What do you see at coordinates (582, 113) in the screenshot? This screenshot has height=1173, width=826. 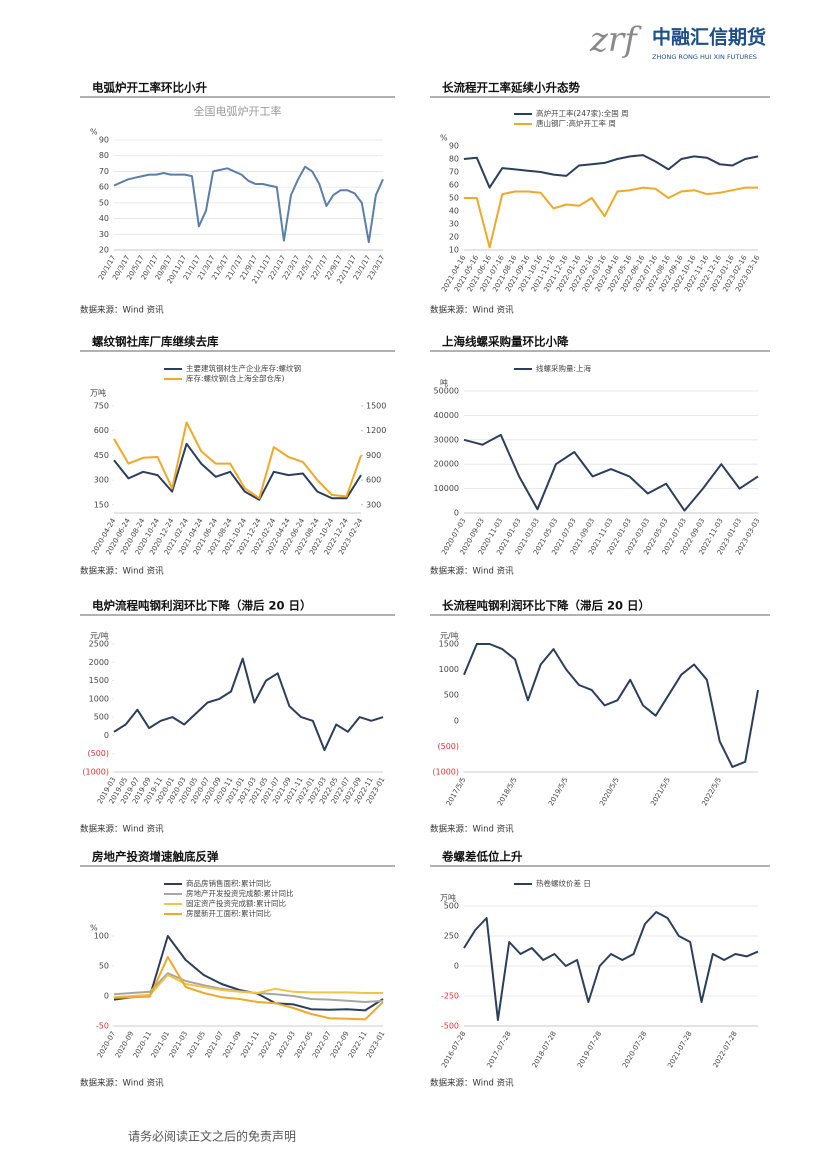 I see `legend-label: 高炉开工率(247家):全国 周` at bounding box center [582, 113].